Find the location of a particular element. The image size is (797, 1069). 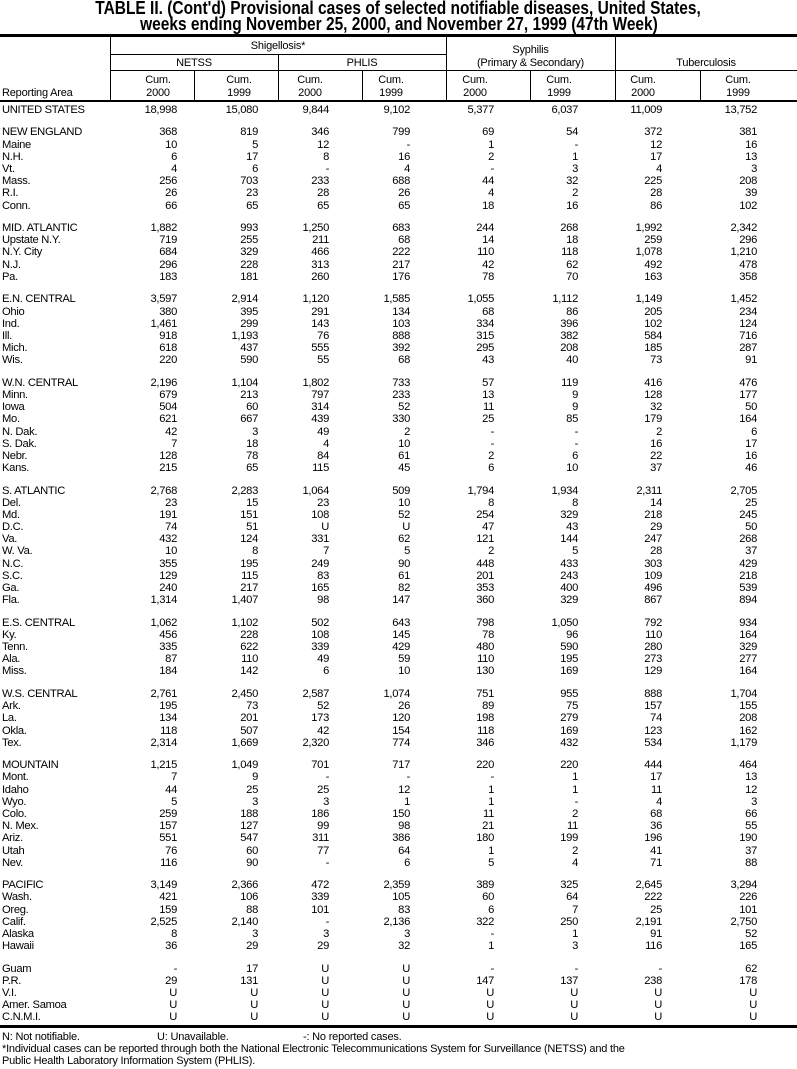

value-cell: 3 is located at coordinates (326, 801).